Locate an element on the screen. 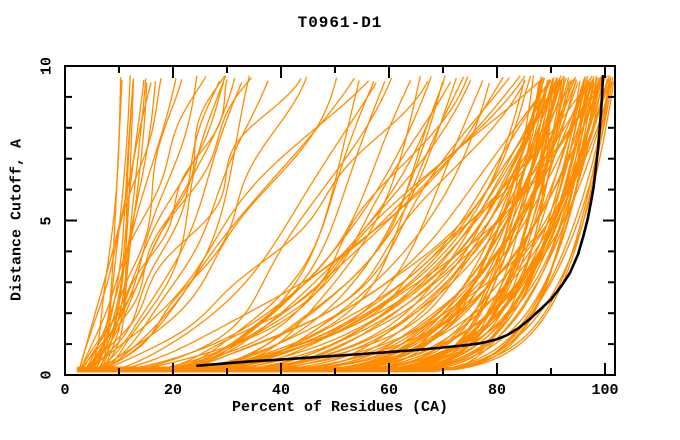 The width and height of the screenshot is (680, 440). y-tick-label: 0 is located at coordinates (47, 375).